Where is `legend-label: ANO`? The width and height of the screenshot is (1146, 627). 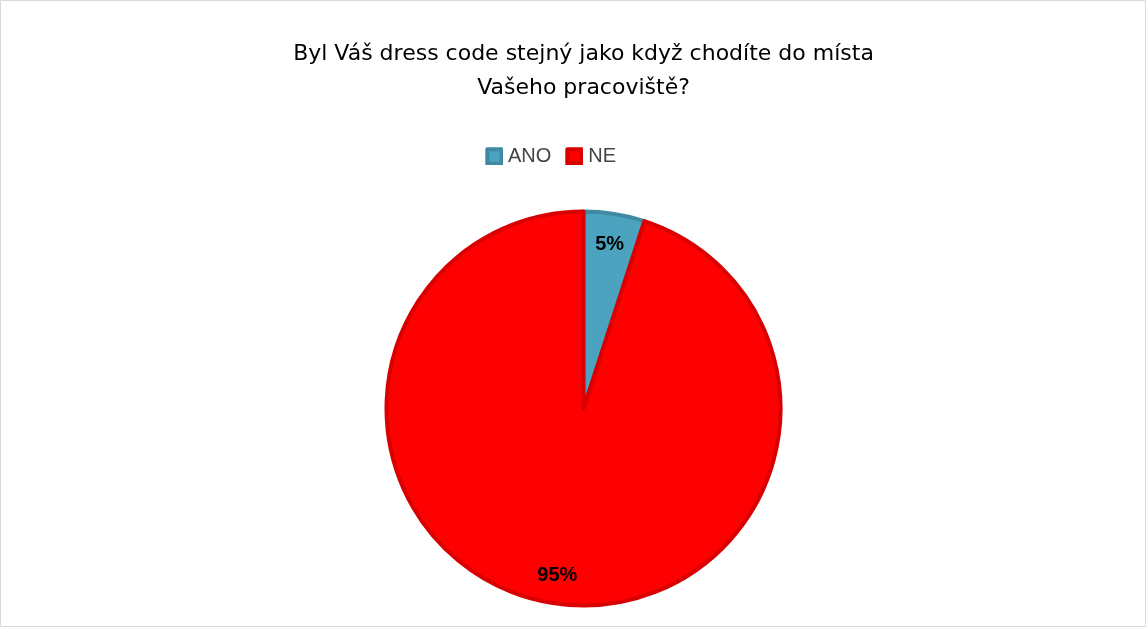 legend-label: ANO is located at coordinates (530, 155).